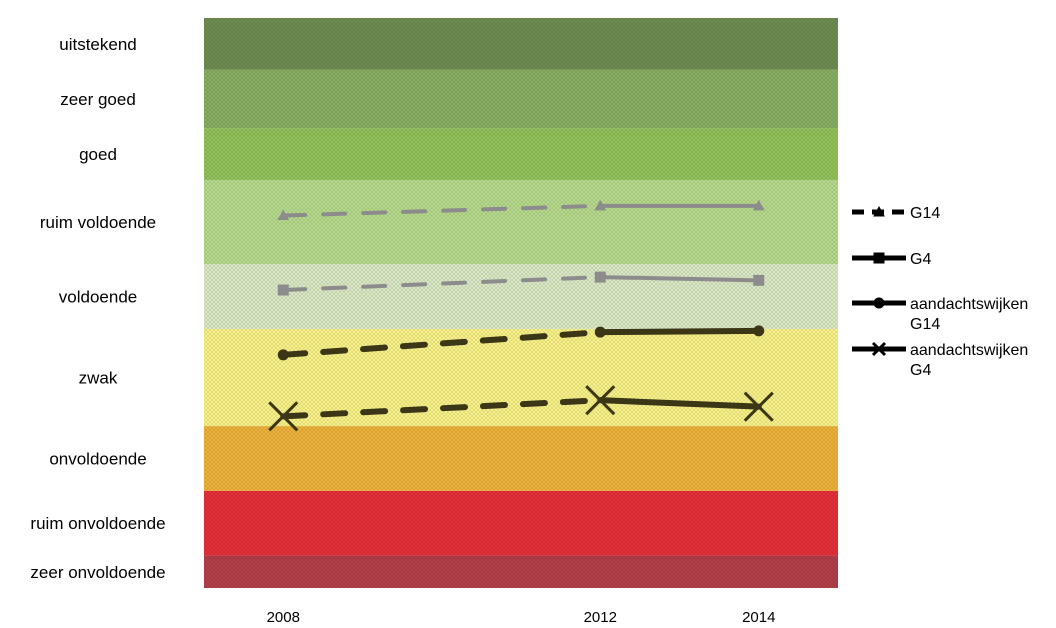 This screenshot has width=1056, height=628. I want to click on band-hatch-voldoende, so click(521, 296).